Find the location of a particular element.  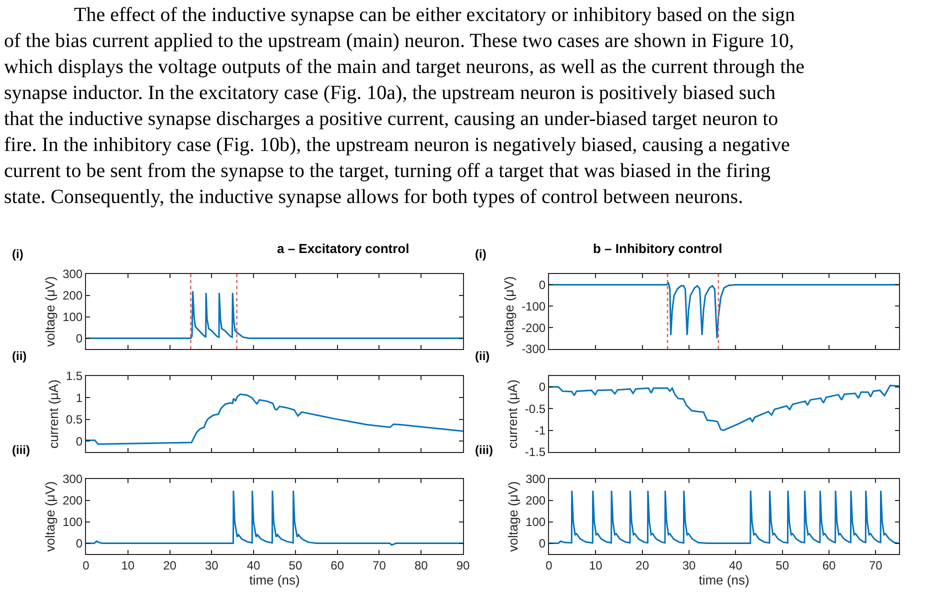

x-tick-label: 90 is located at coordinates (463, 565).